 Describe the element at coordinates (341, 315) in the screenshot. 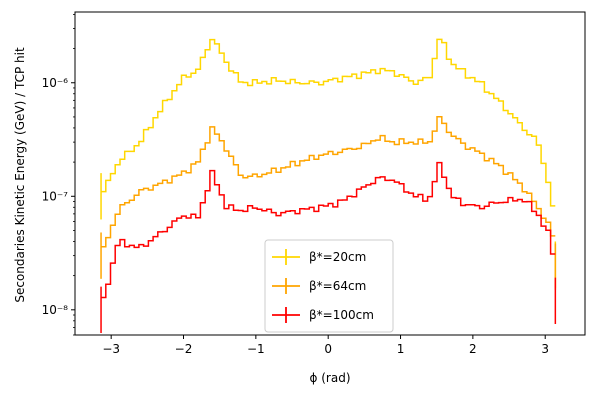

I see `legend-label: β*=100cm` at that location.